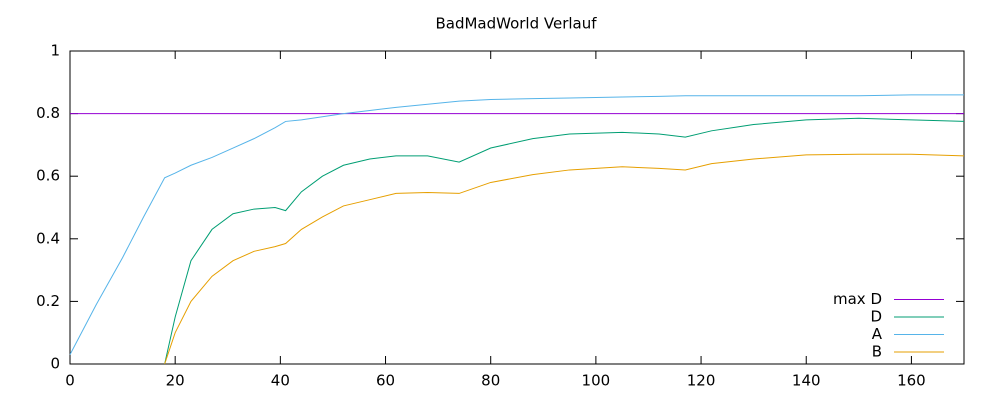  Describe the element at coordinates (701, 381) in the screenshot. I see `x-tick-label: 120` at that location.